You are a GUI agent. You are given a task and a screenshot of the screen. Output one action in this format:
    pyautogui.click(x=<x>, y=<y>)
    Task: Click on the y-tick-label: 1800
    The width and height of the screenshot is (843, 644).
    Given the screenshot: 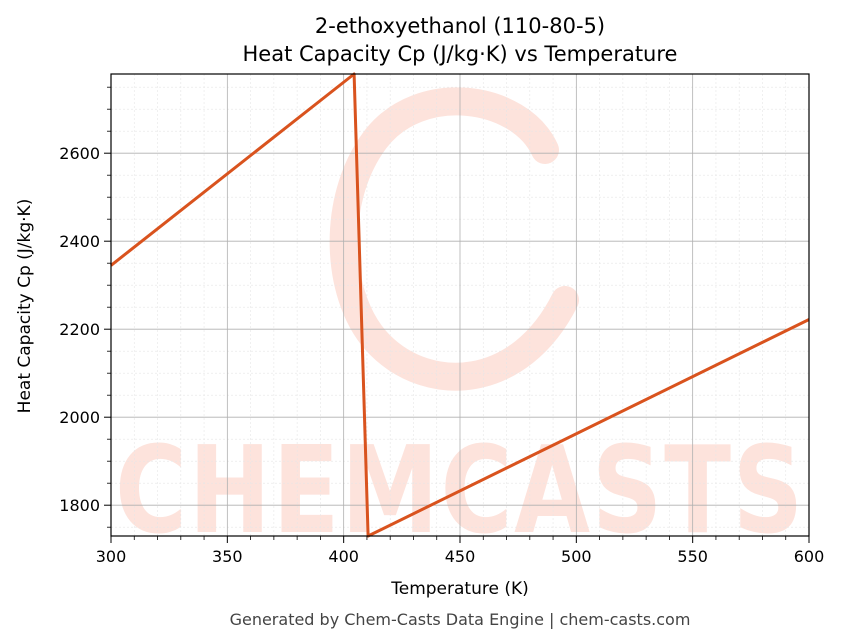 What is the action you would take?
    pyautogui.click(x=79, y=505)
    